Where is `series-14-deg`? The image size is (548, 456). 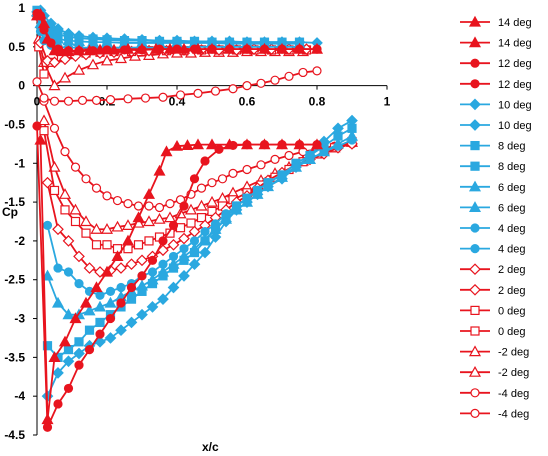
series-14-deg is located at coordinates (177, 32).